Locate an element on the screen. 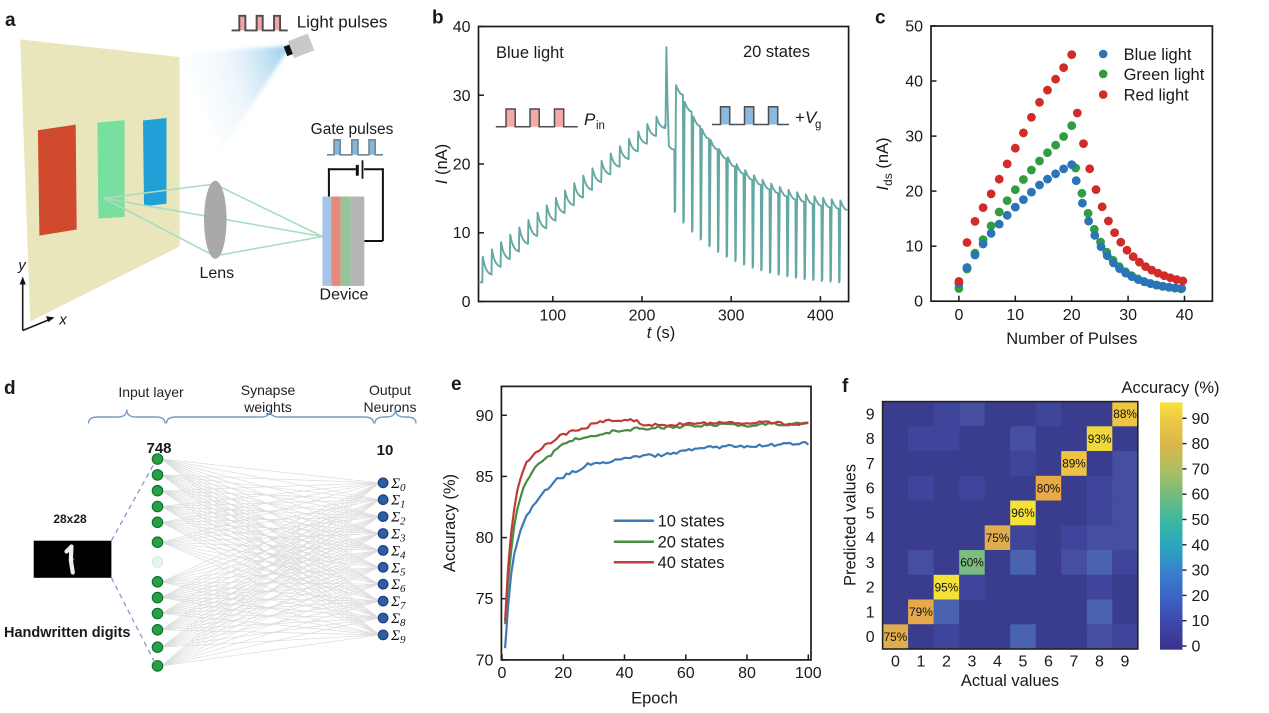 The width and height of the screenshot is (1269, 713). svg-text: 400 is located at coordinates (820, 316).